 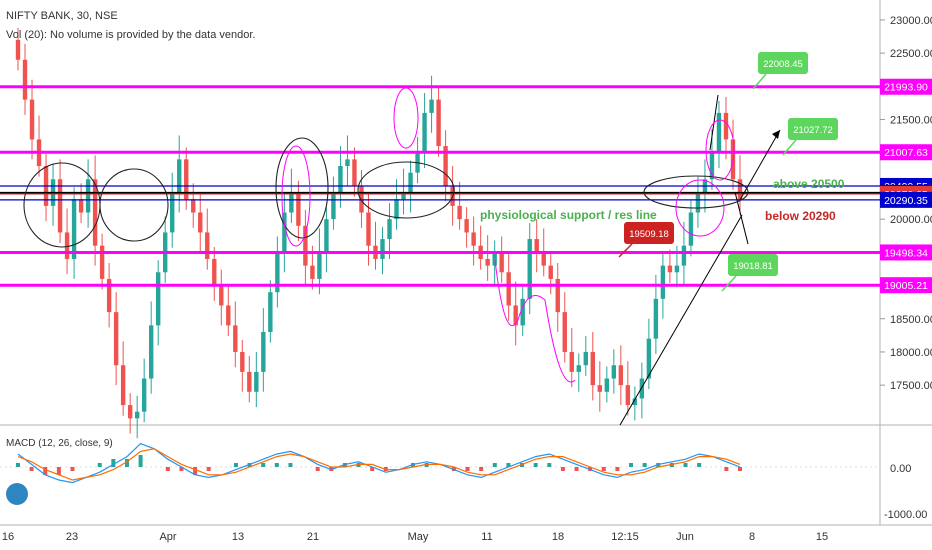 I want to click on x-tick-label: Jun, so click(x=685, y=537).